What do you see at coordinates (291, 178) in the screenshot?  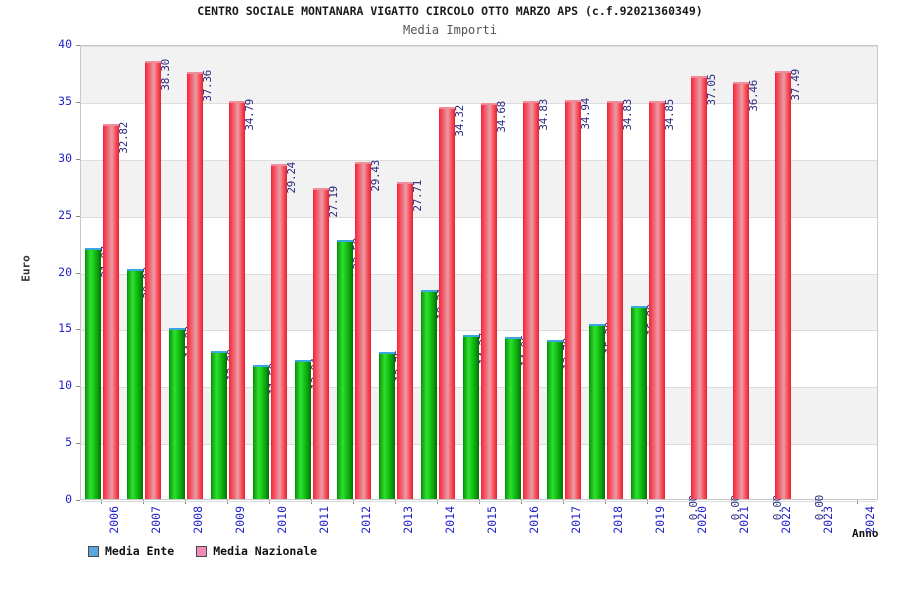 I see `bar-value-label: 29.24` at bounding box center [291, 178].